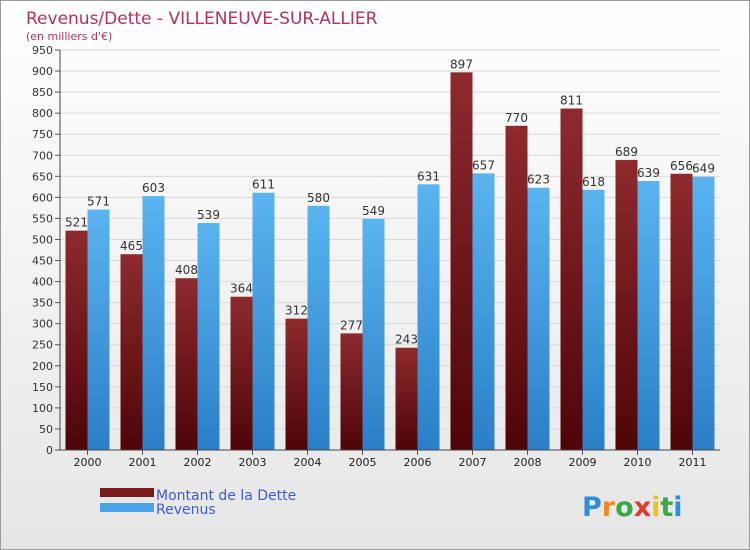 The height and width of the screenshot is (550, 750). Describe the element at coordinates (583, 462) in the screenshot. I see `x-tick-label: 2009` at that location.